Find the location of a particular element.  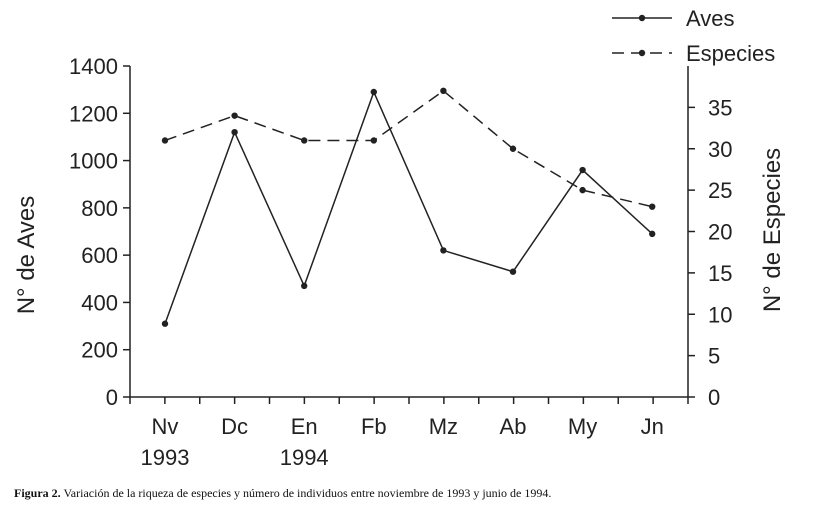

x-tick-label: Jn is located at coordinates (652, 426).